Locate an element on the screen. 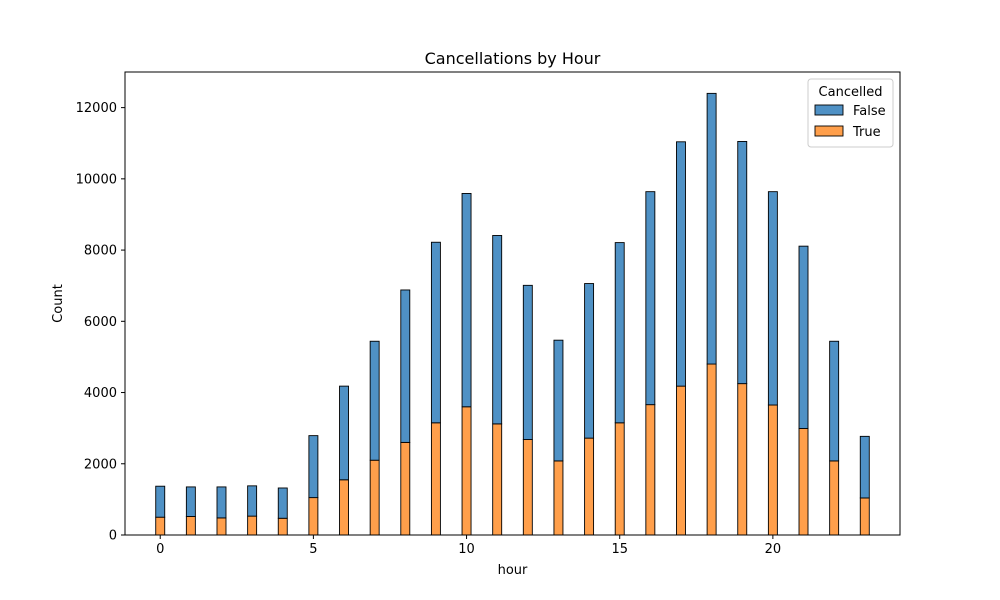 The height and width of the screenshot is (600, 1000). chart-title: Cancellations by Hour is located at coordinates (513, 58).